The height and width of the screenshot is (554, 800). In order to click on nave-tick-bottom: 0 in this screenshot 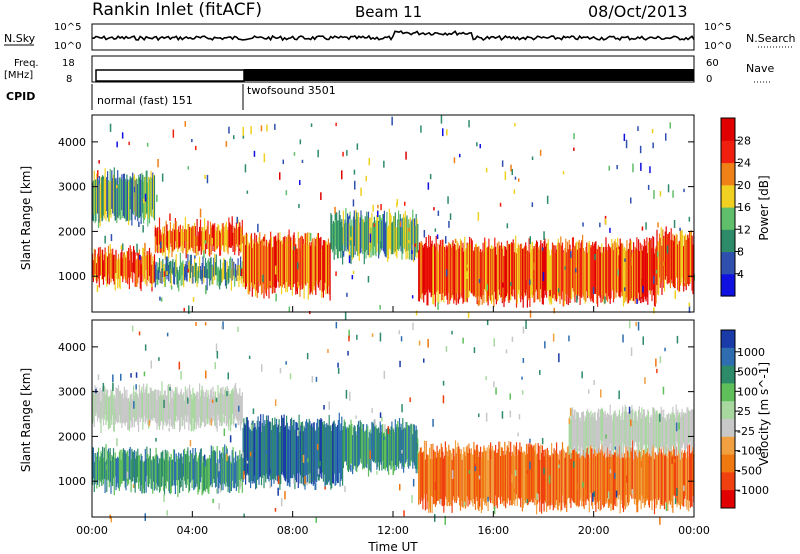, I will do `click(709, 79)`.